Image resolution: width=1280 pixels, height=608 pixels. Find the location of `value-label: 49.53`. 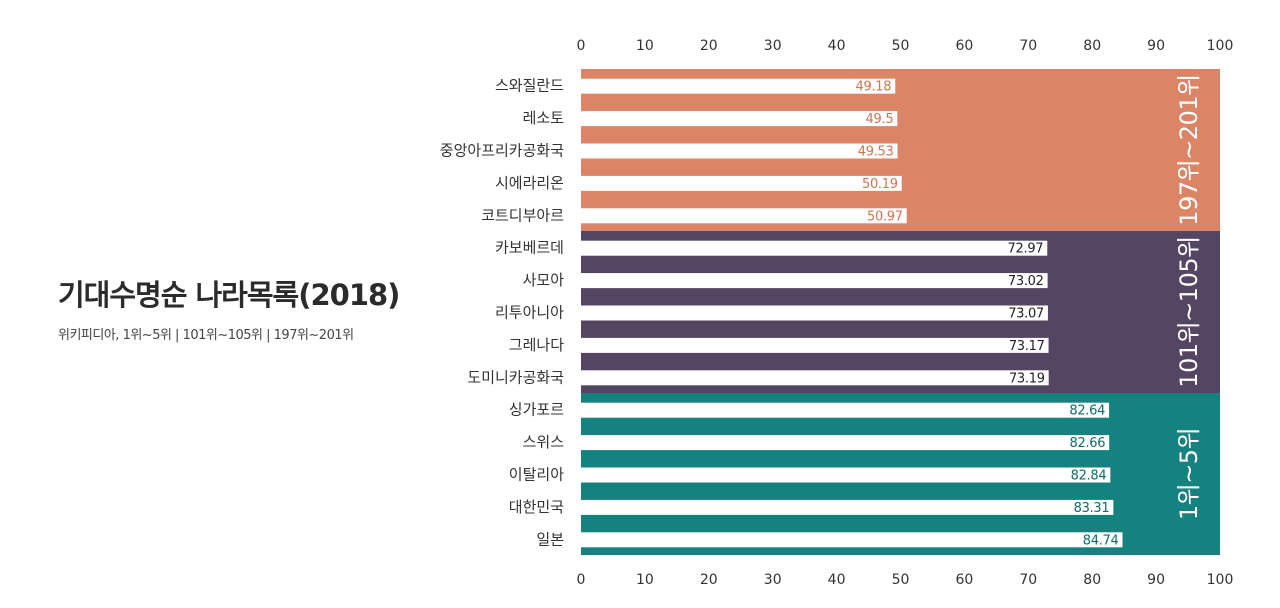

value-label: 49.53 is located at coordinates (876, 152).